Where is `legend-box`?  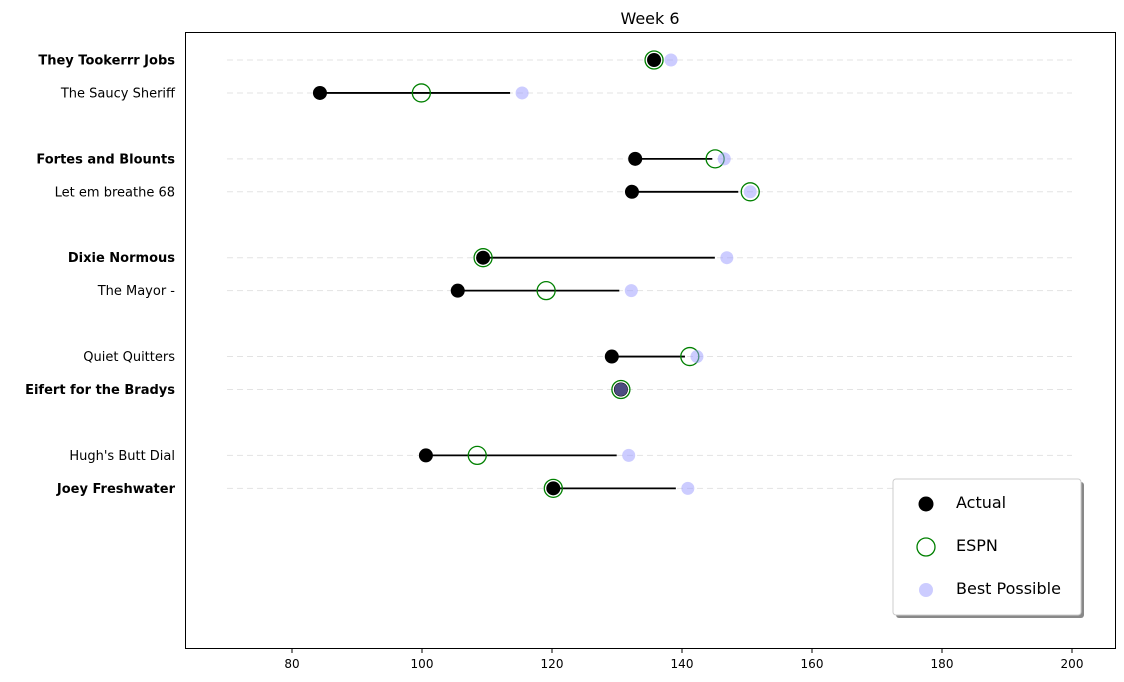 legend-box is located at coordinates (987, 547).